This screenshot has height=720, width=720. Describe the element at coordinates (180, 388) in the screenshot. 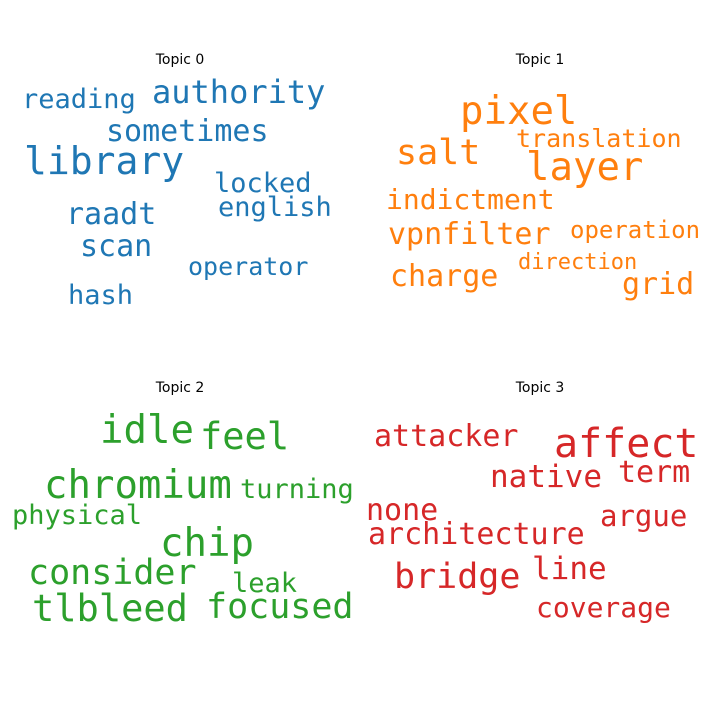

I see `topic-title: Topic 2` at that location.